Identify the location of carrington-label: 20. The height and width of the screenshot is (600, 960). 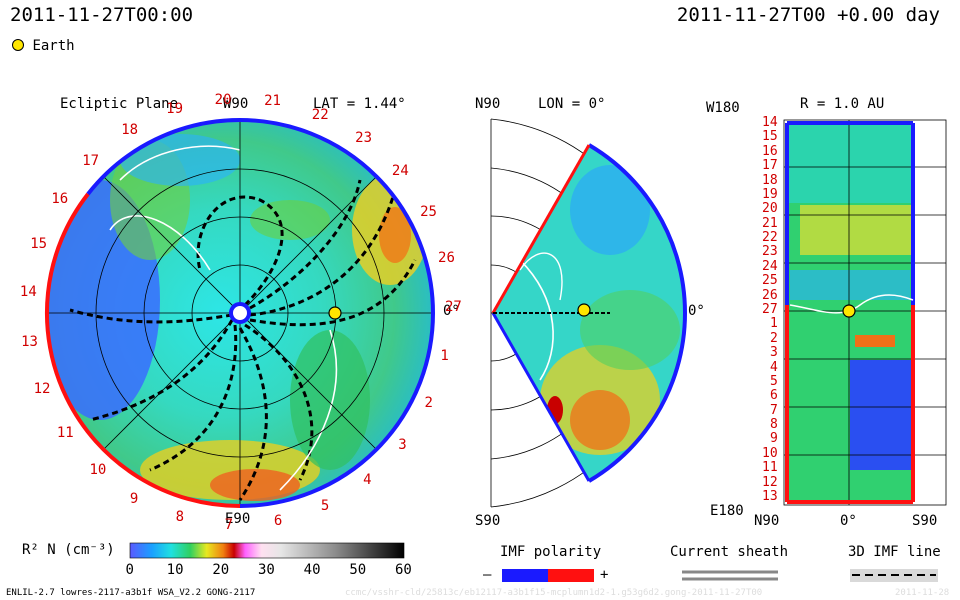
(223, 99).